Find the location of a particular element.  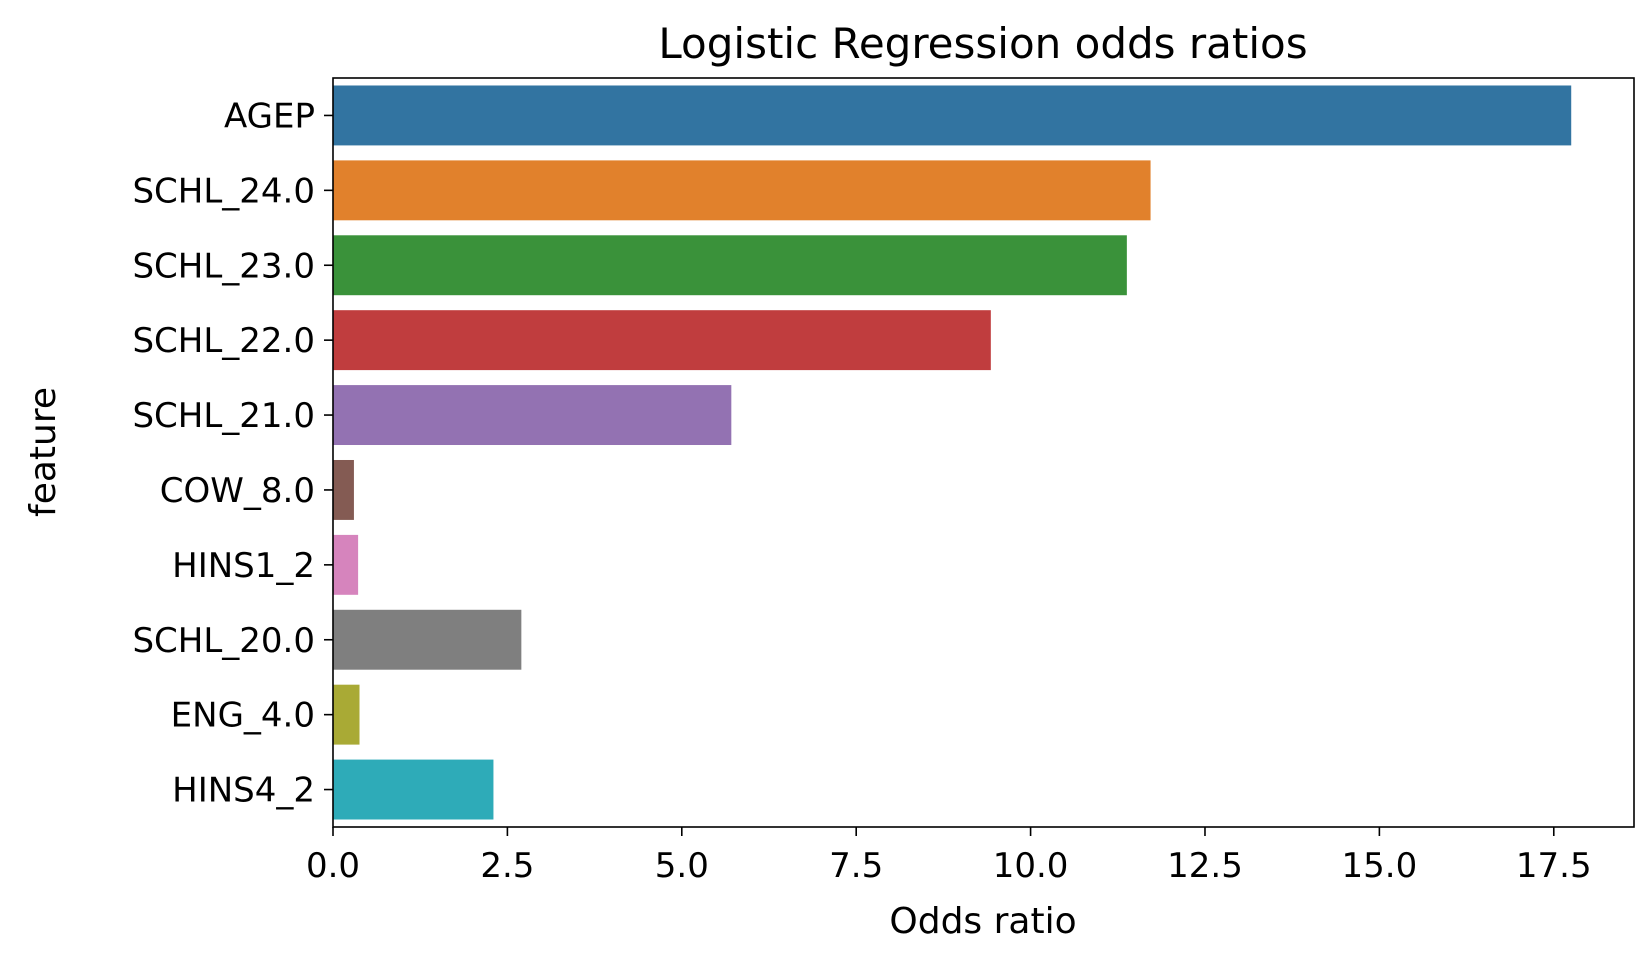

x-tick-label: 0.0 is located at coordinates (333, 866).